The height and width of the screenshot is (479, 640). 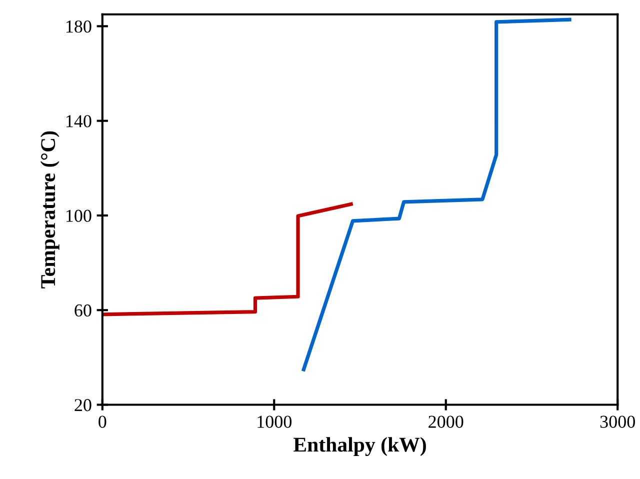 What do you see at coordinates (83, 405) in the screenshot?
I see `y-tick-label: 20` at bounding box center [83, 405].